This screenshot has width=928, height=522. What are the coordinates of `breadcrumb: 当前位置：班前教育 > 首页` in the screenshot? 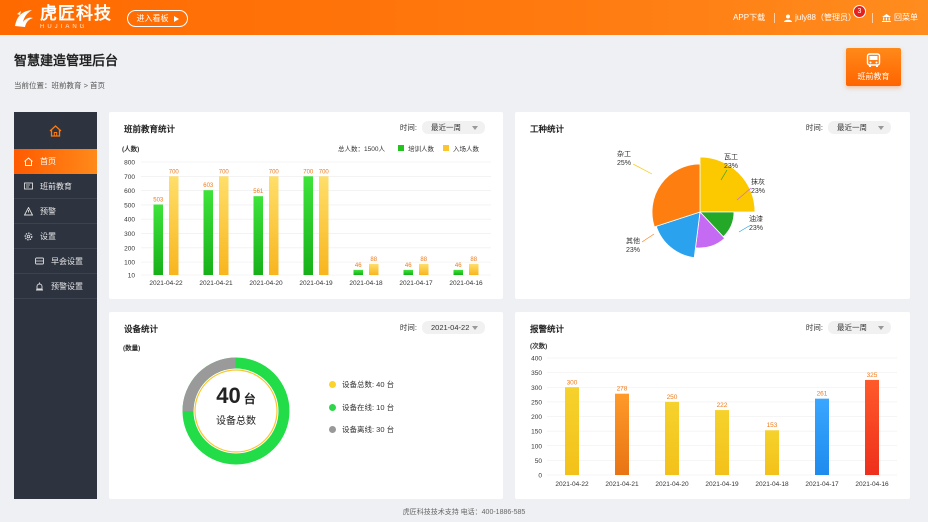 It's located at (60, 85).